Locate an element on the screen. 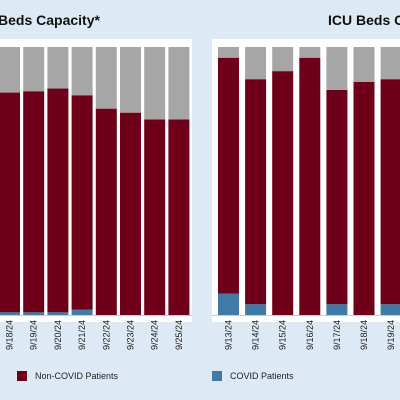  x-tick-label-2-4: 9/16/24 is located at coordinates (310, 335).